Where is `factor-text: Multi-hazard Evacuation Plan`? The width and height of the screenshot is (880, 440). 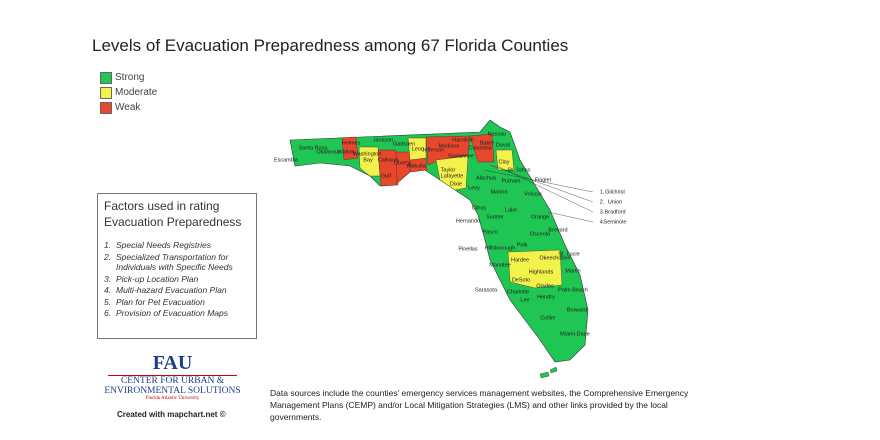 factor-text: Multi-hazard Evacuation Plan is located at coordinates (171, 290).